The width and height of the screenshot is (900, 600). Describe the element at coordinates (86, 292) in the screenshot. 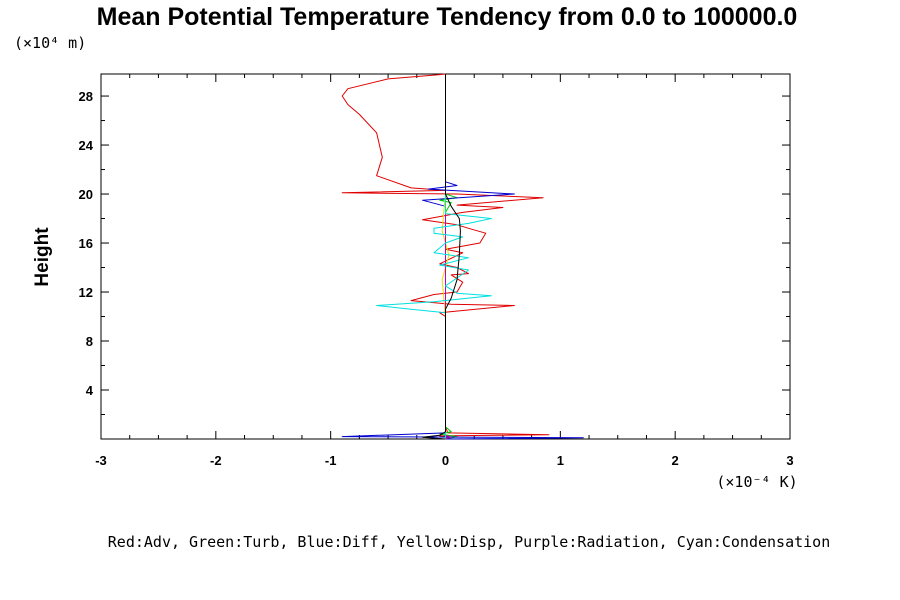

I see `y-tick-label: 12` at that location.